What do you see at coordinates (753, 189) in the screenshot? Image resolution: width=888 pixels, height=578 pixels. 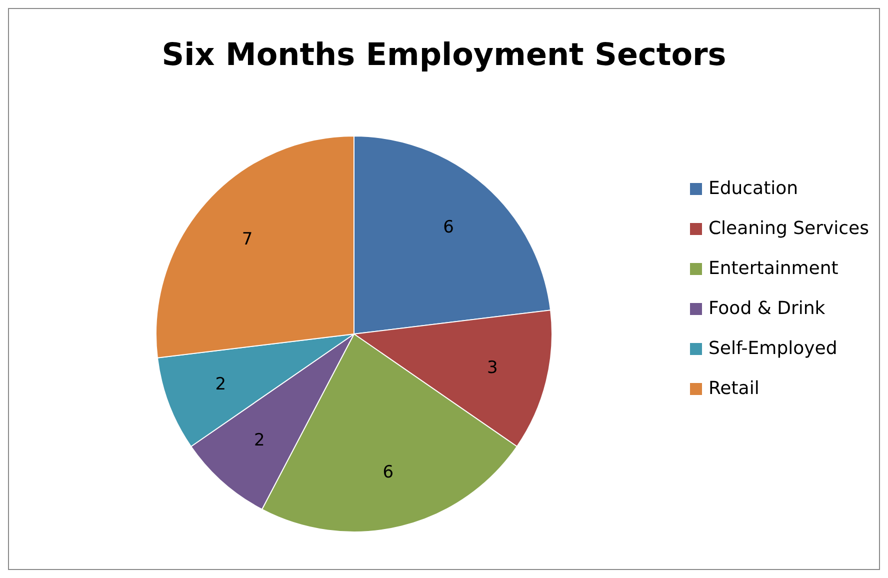 I see `legend-label: Education` at bounding box center [753, 189].